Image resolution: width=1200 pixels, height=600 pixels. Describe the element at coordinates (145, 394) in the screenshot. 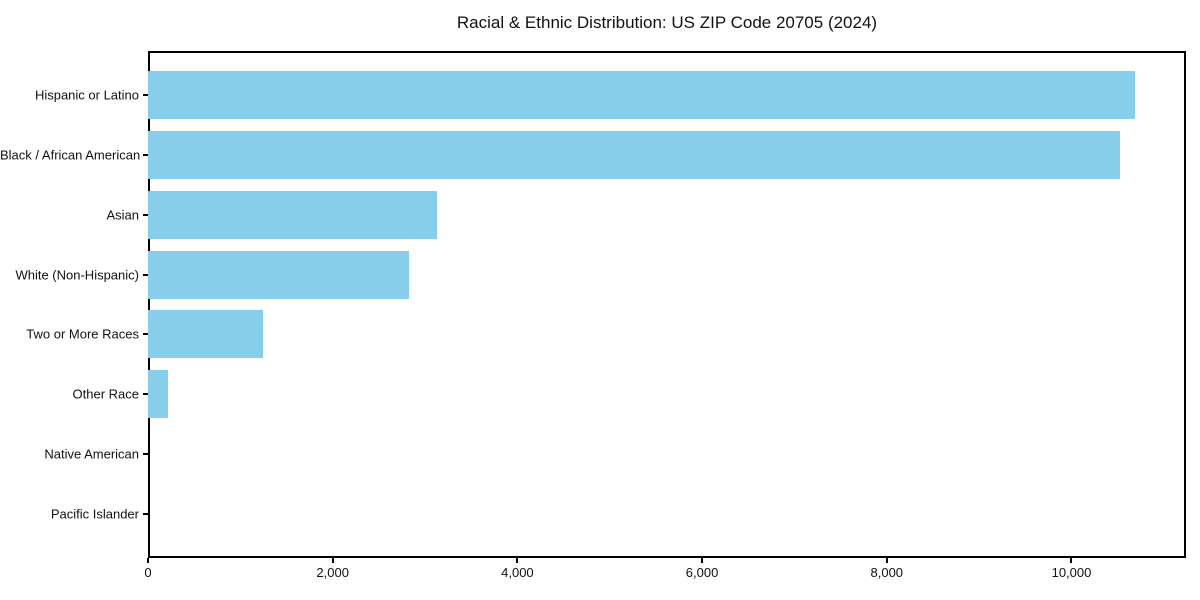

I see `y-tick-other-race` at that location.